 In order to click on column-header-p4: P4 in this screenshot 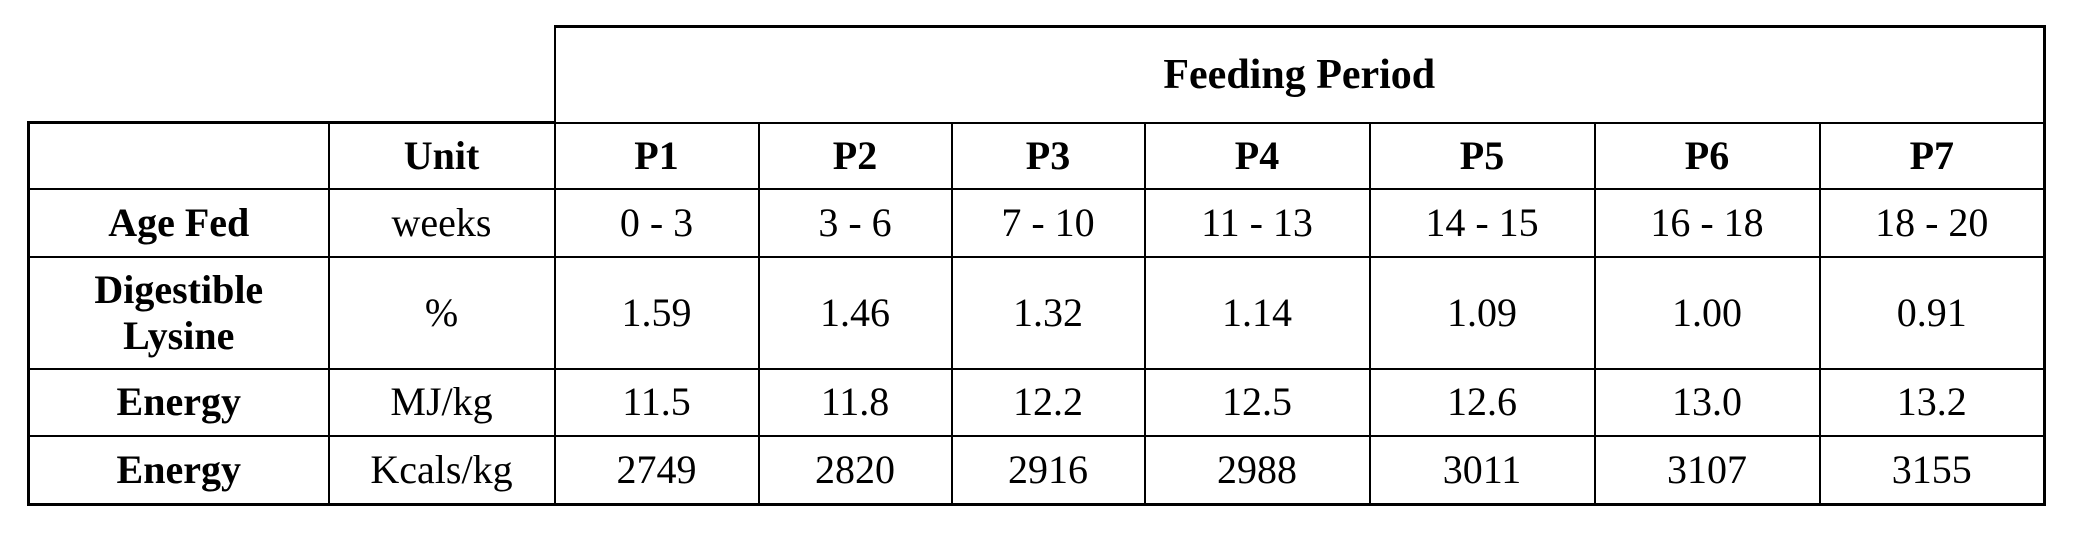, I will do `click(1257, 155)`.